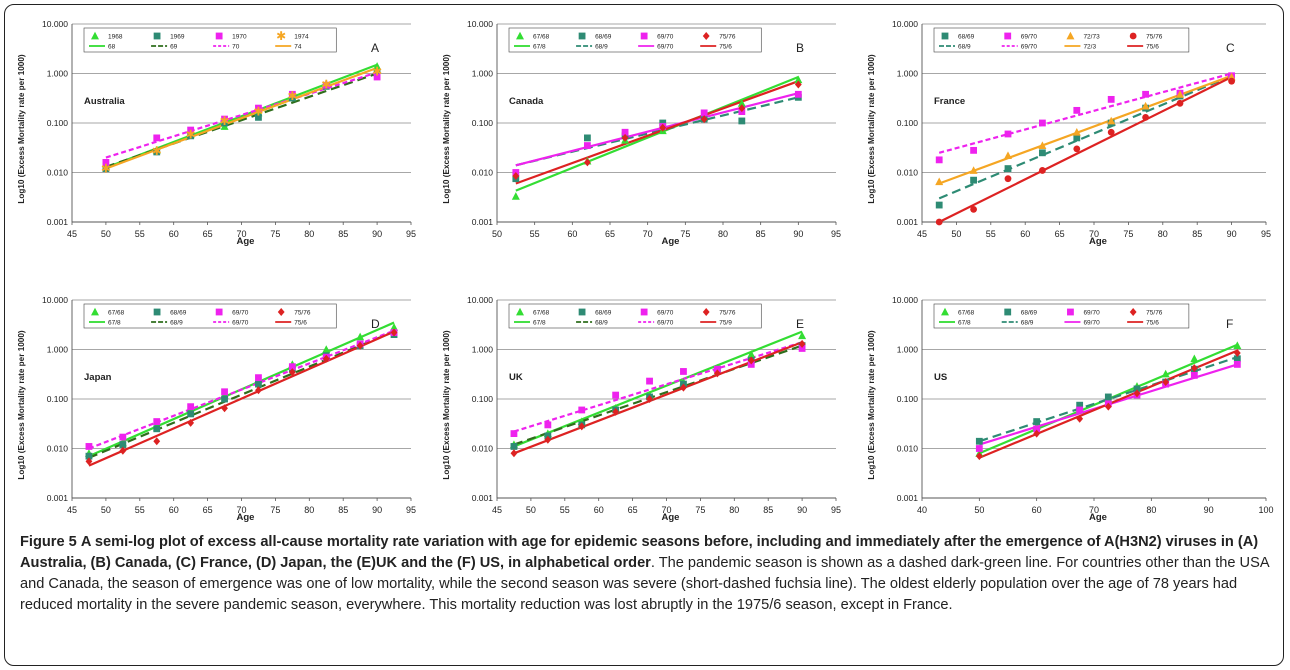 The width and height of the screenshot is (1290, 670). What do you see at coordinates (1060, 234) in the screenshot?
I see `x-tick-label: 65` at bounding box center [1060, 234].